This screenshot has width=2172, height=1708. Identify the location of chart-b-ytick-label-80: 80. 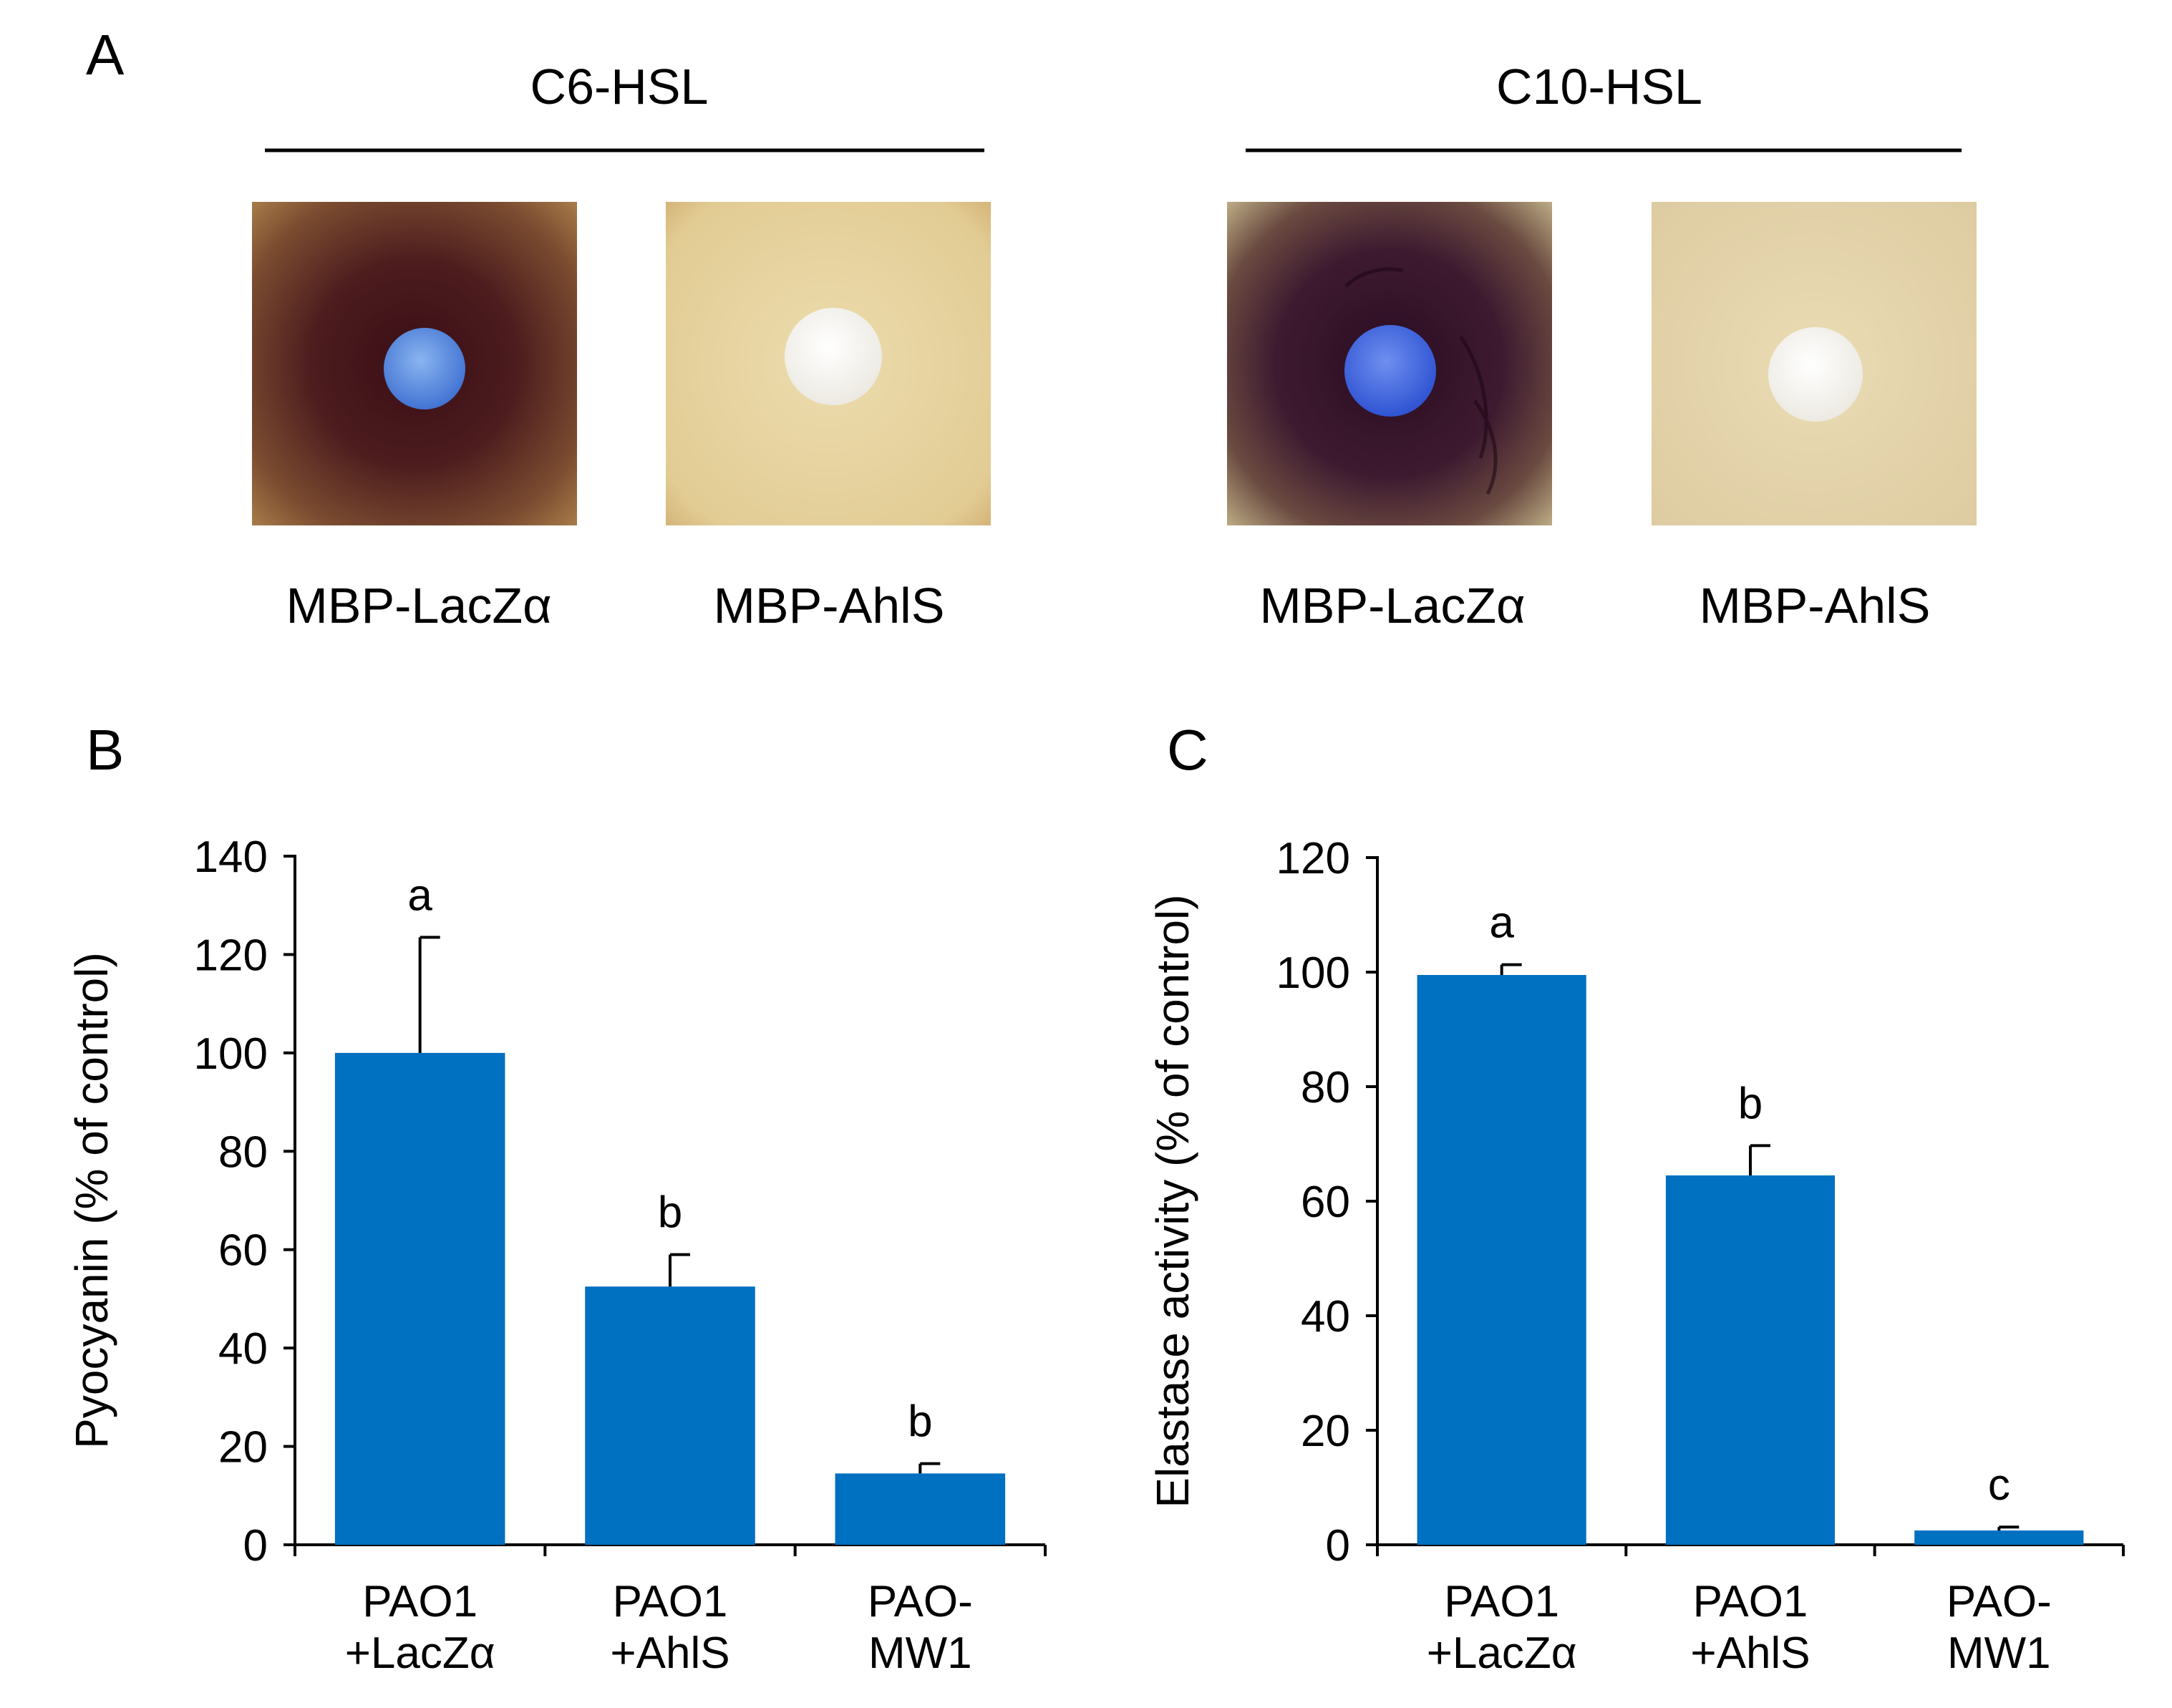
(243, 1152).